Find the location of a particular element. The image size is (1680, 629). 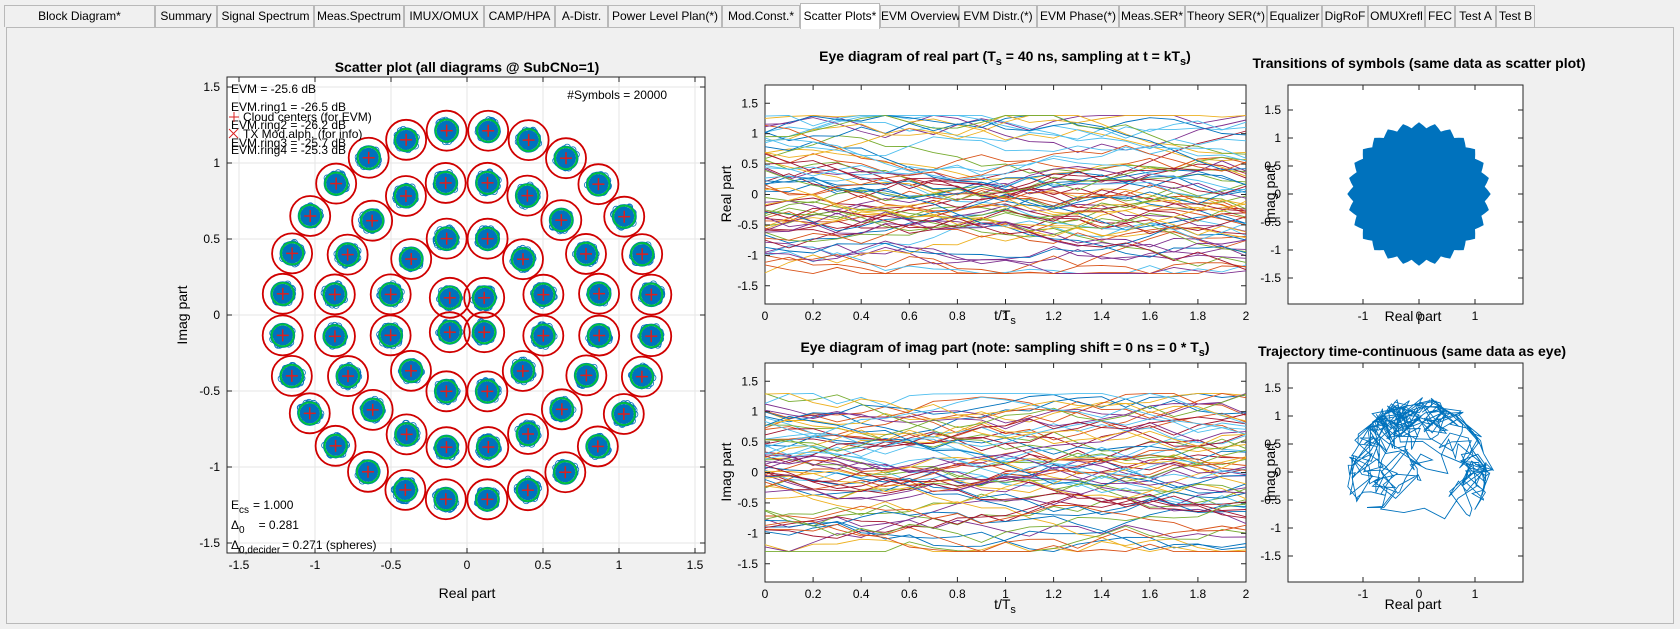

evm-ring3: EVM.ring3 = -25.7 dB is located at coordinates (288, 143).